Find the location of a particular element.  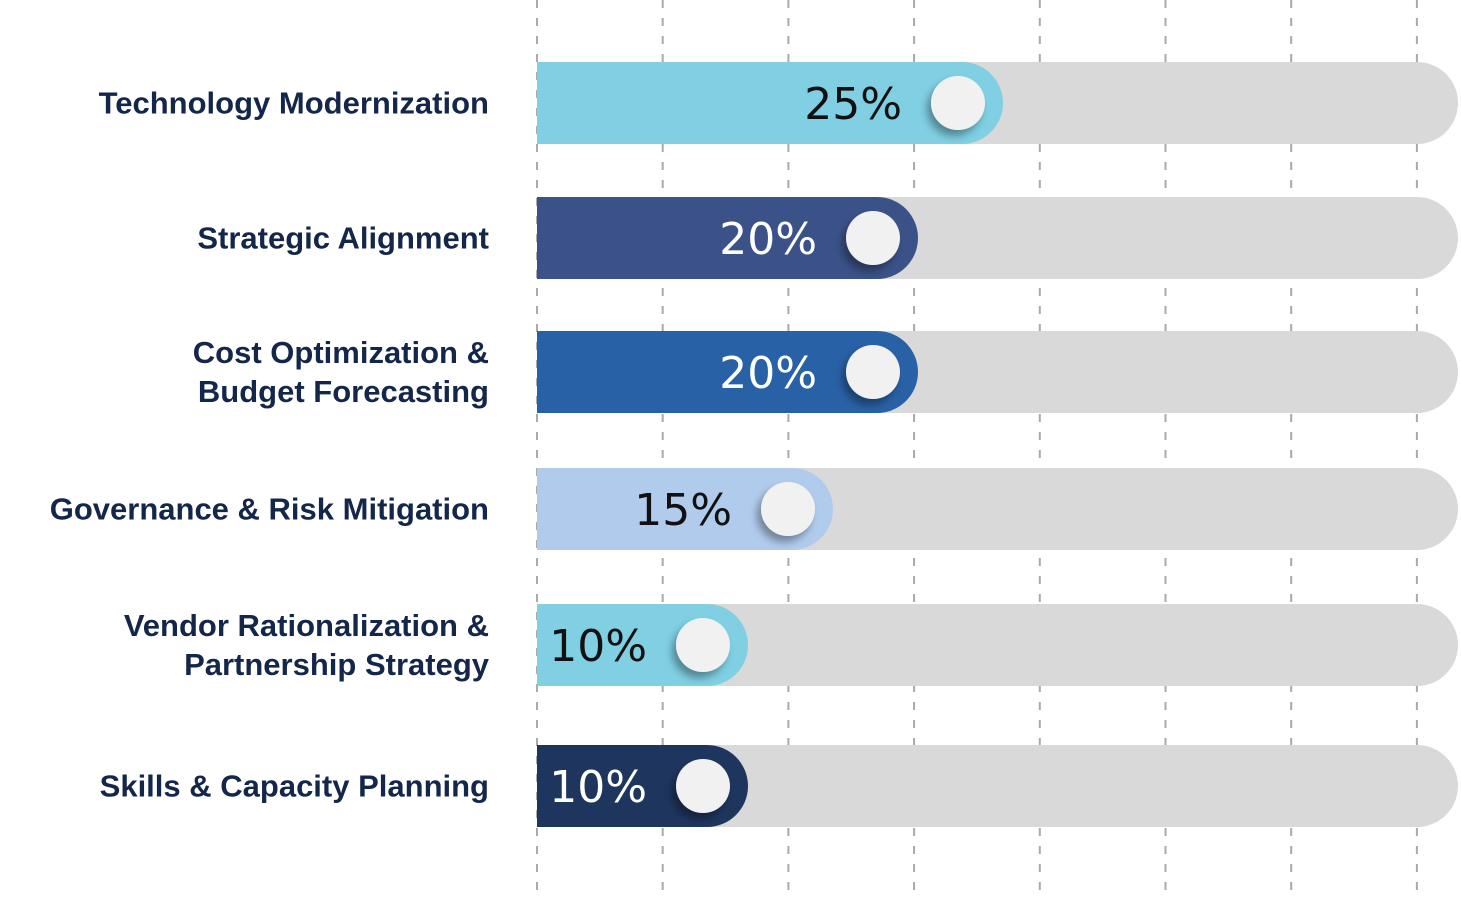

category-label: Cost Optimization & Budget Forecasting is located at coordinates (340, 372).